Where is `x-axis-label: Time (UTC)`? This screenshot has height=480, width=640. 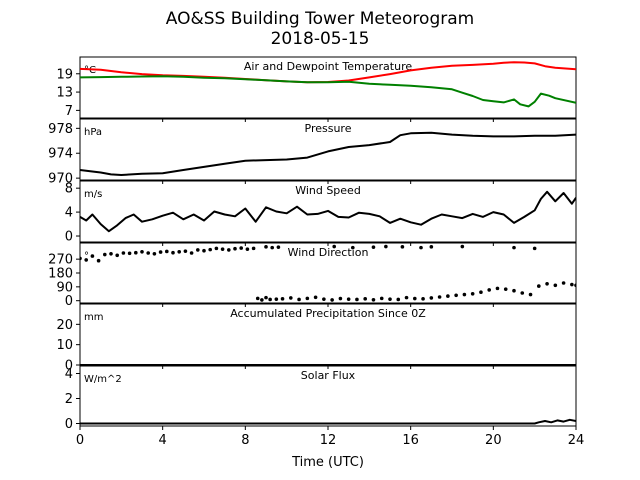 x-axis-label: Time (UTC) is located at coordinates (327, 462).